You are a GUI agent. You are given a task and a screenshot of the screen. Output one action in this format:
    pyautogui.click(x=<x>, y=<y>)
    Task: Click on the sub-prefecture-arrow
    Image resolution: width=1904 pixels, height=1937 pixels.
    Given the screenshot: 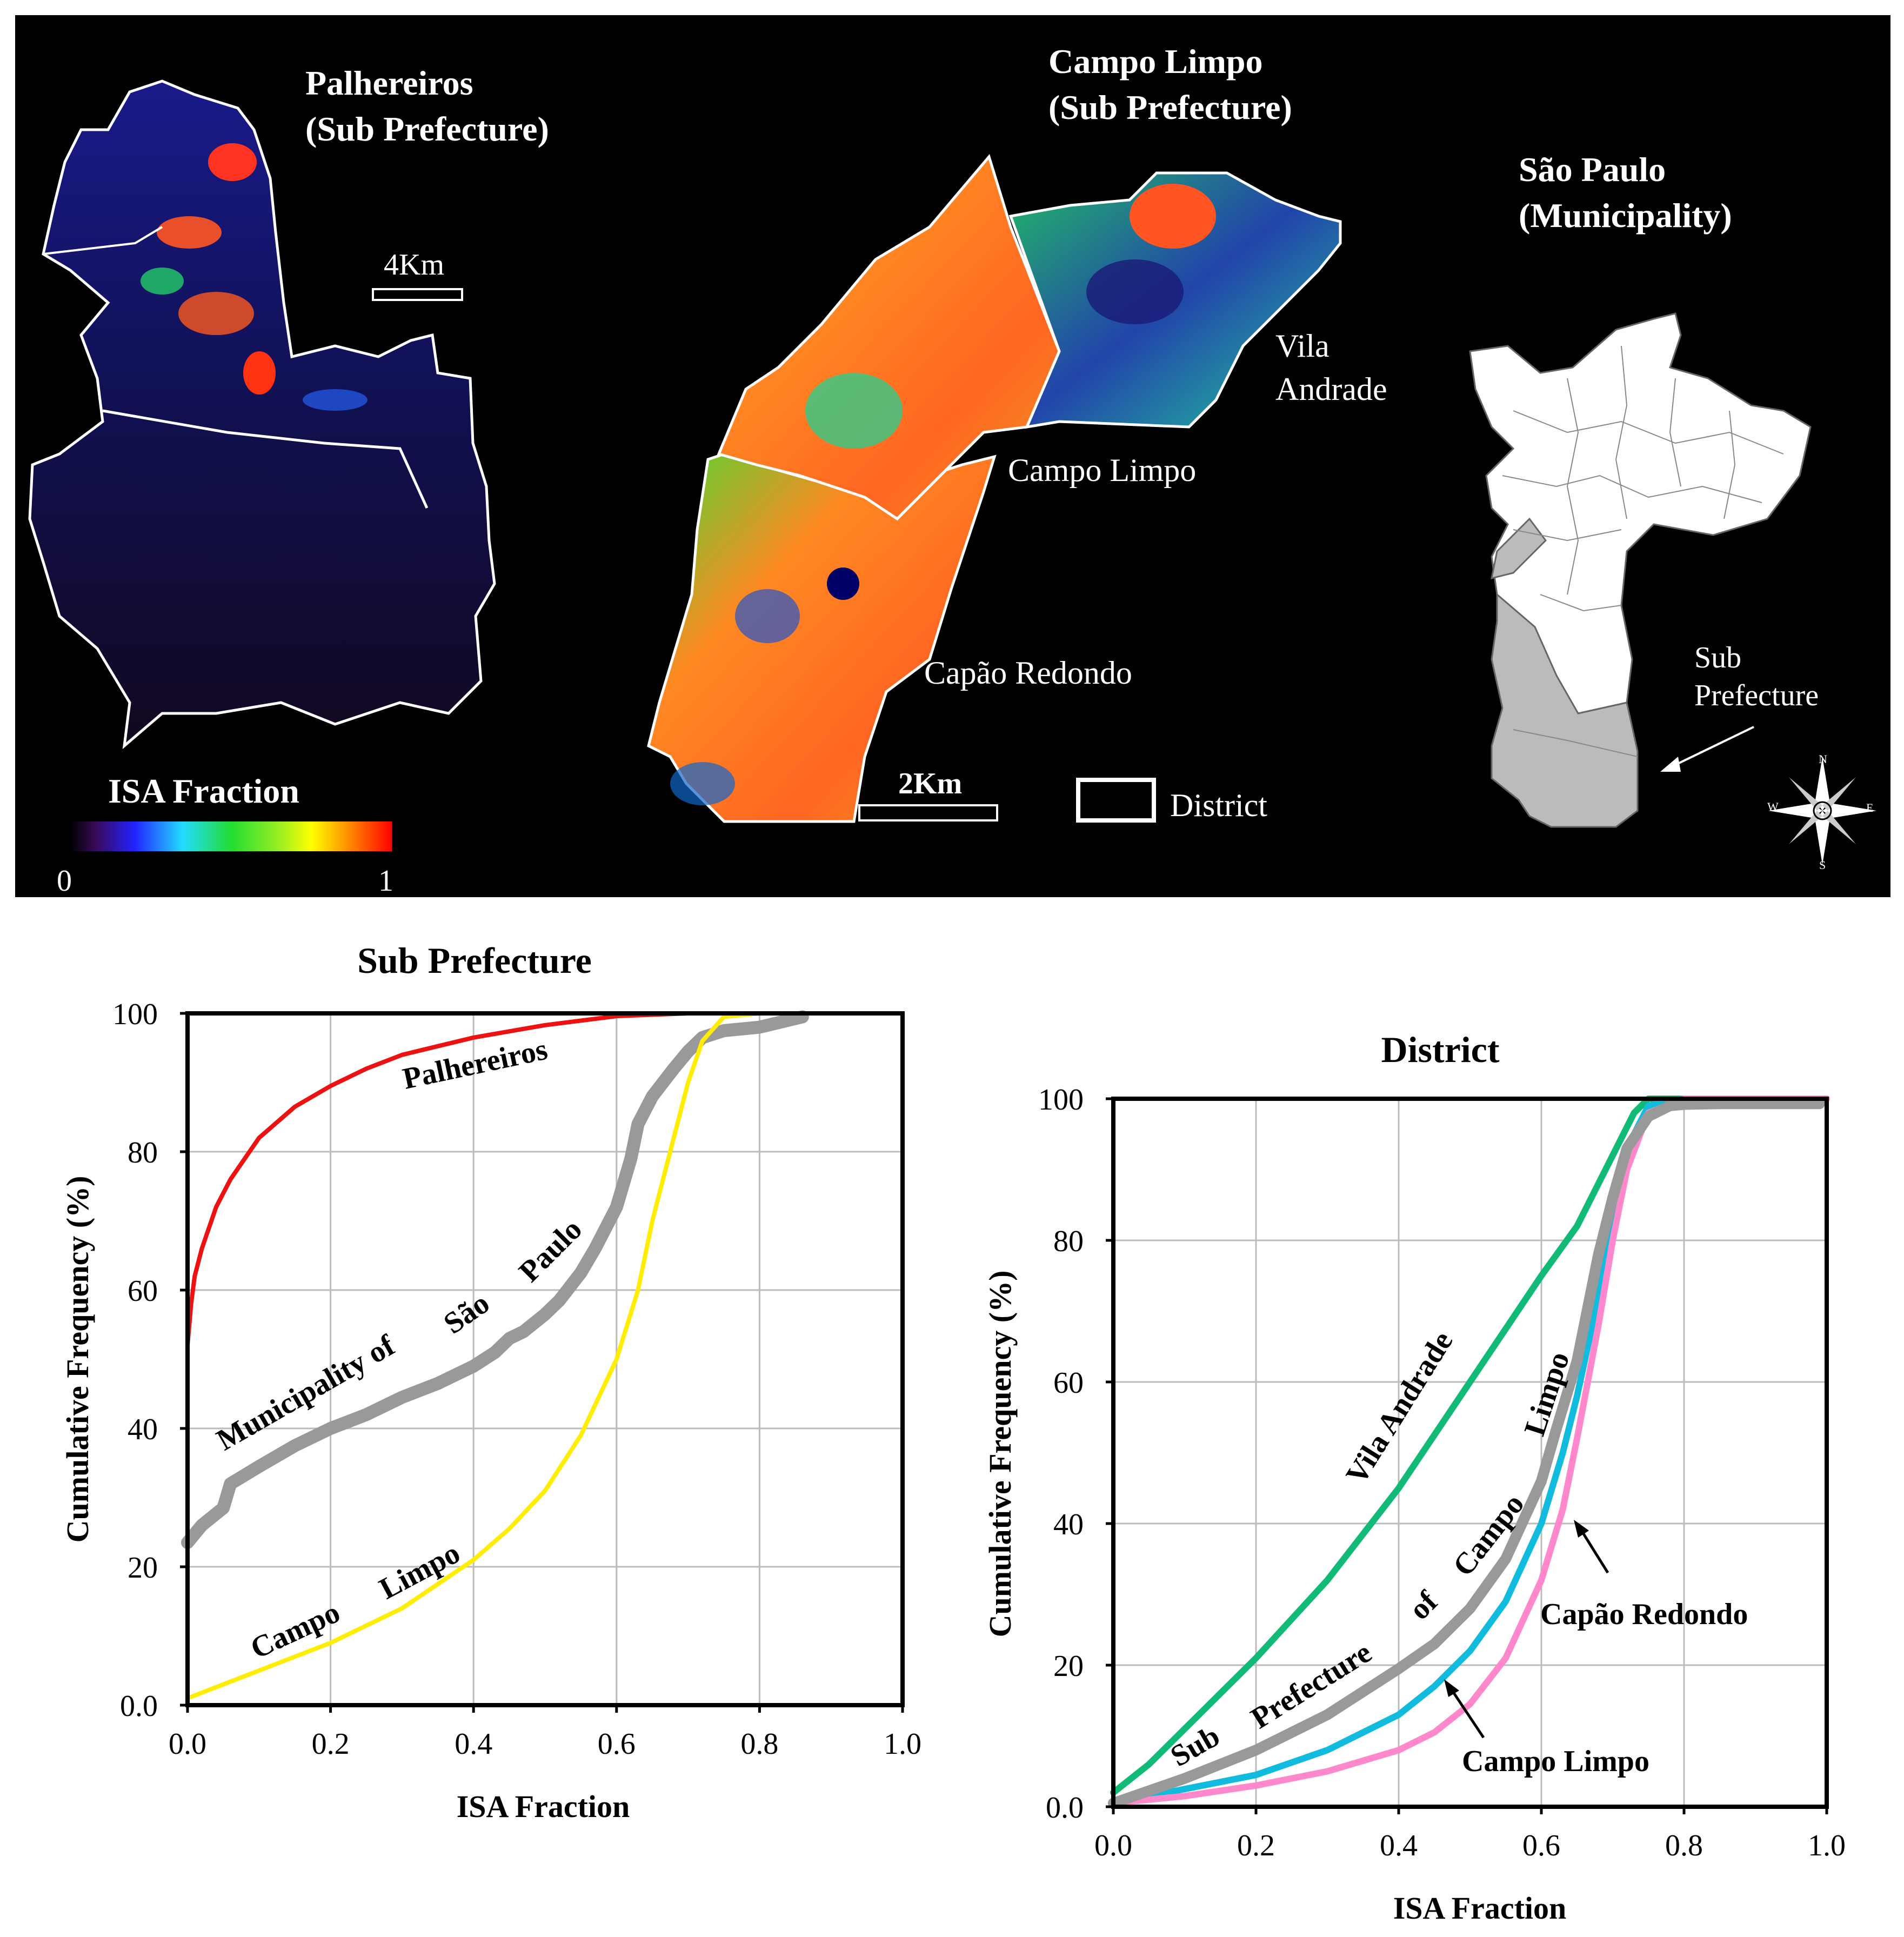 What is the action you would take?
    pyautogui.click(x=1712, y=747)
    